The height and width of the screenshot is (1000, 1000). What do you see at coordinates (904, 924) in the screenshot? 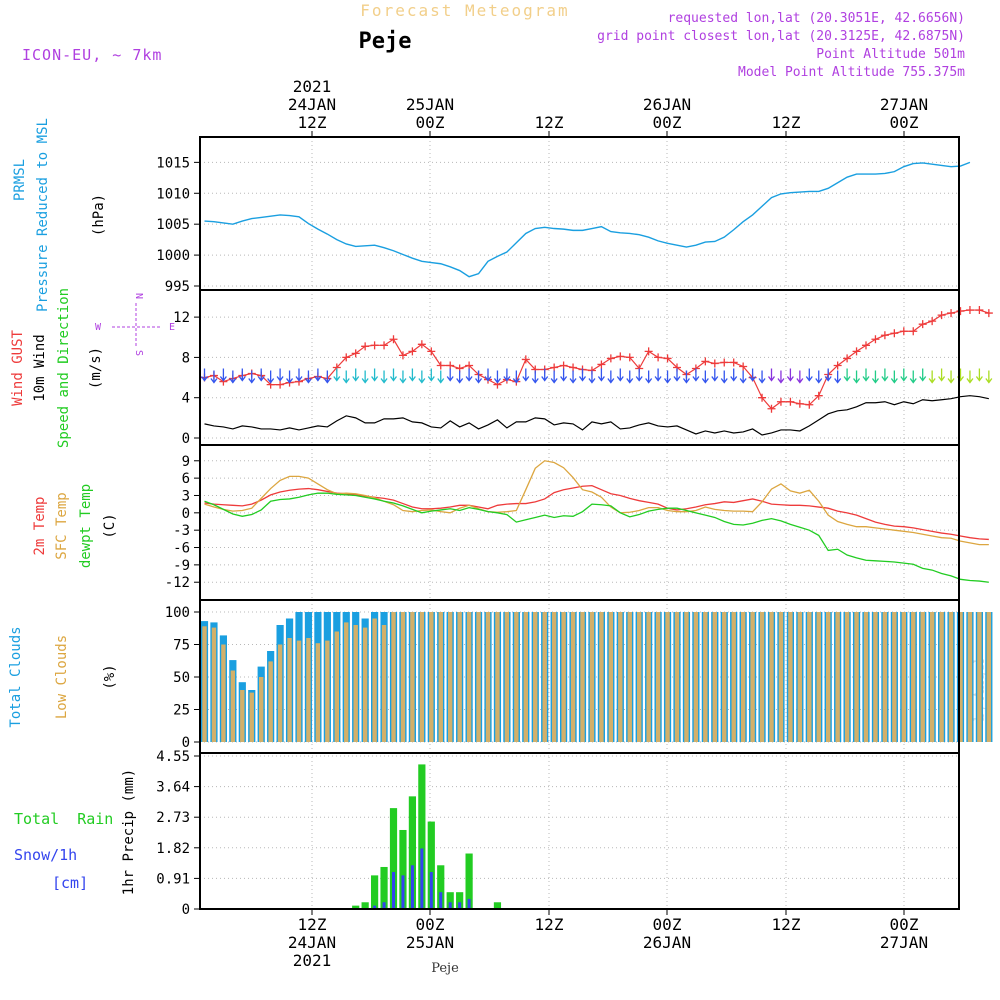
I see `bottom-hour: 00Z` at bounding box center [904, 924].